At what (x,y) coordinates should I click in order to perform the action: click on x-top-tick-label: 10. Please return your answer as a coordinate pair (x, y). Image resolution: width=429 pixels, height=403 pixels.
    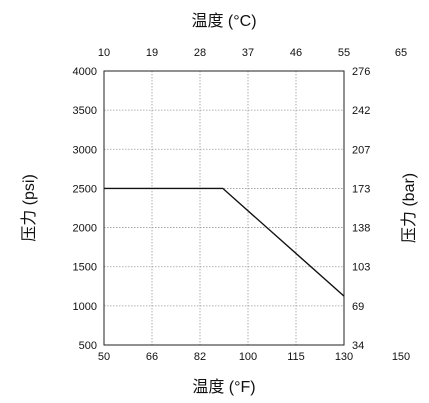
    Looking at the image, I should click on (104, 53).